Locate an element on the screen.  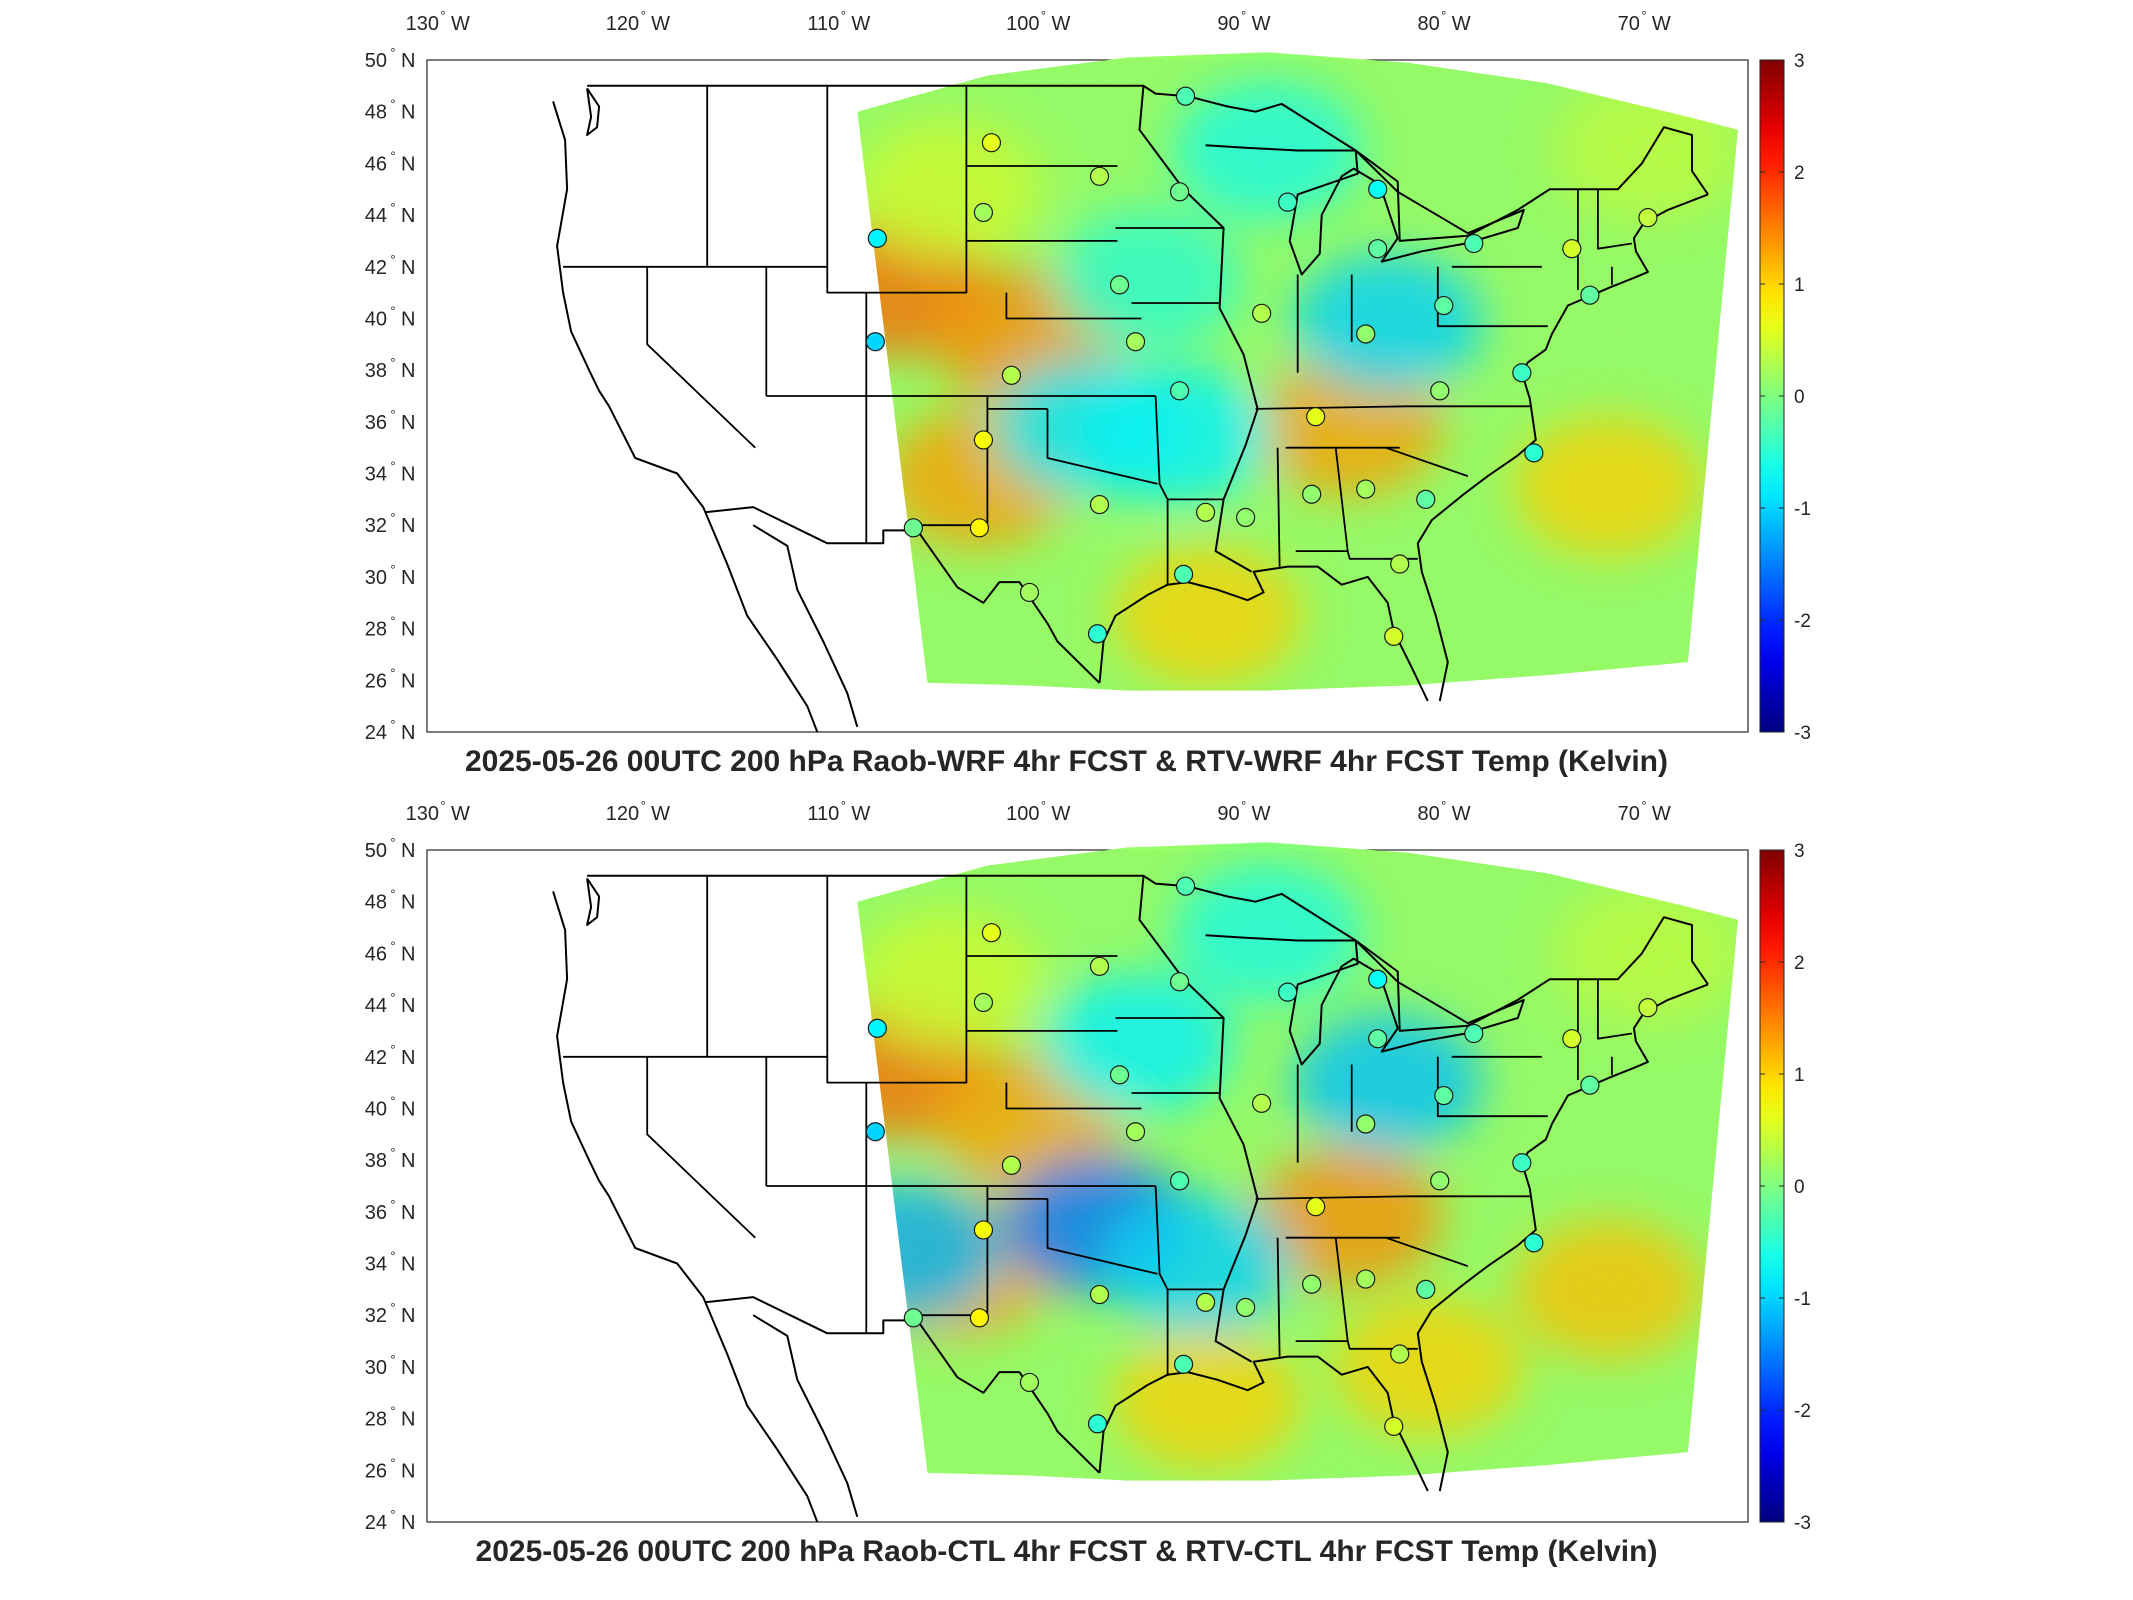
y-tick-36-N: 36 ° N is located at coordinates (390, 1210).